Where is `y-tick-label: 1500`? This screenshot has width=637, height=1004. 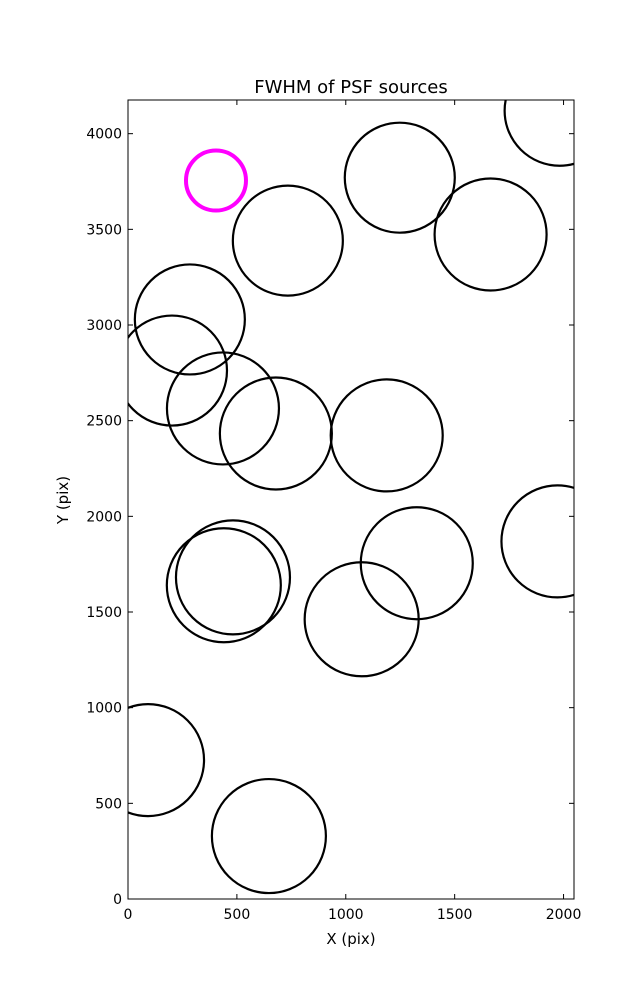 y-tick-label: 1500 is located at coordinates (104, 613).